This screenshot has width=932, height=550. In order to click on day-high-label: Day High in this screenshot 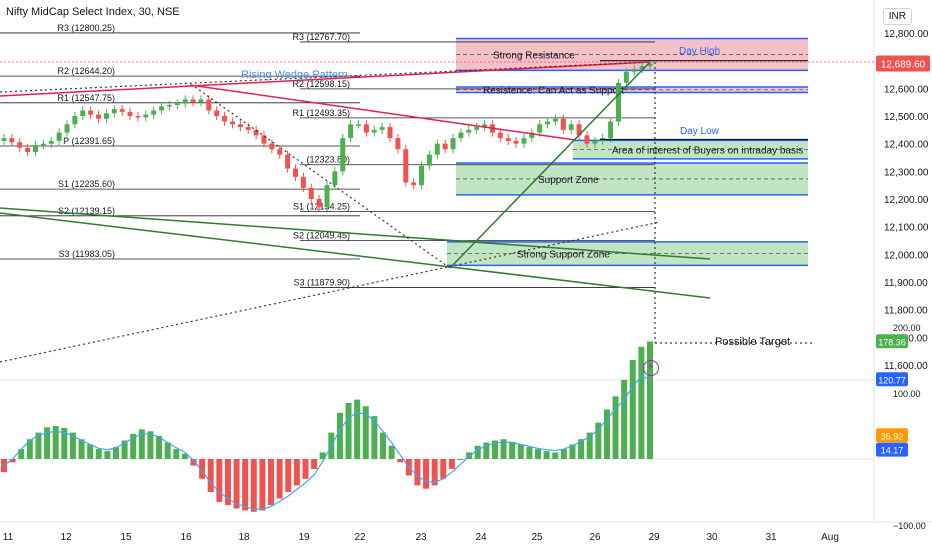, I will do `click(699, 51)`.